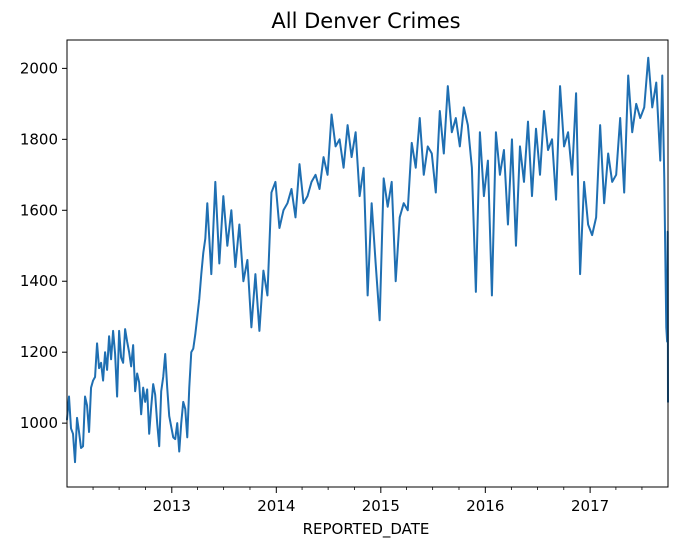  Describe the element at coordinates (39, 210) in the screenshot. I see `y-tick-label: 1600` at that location.